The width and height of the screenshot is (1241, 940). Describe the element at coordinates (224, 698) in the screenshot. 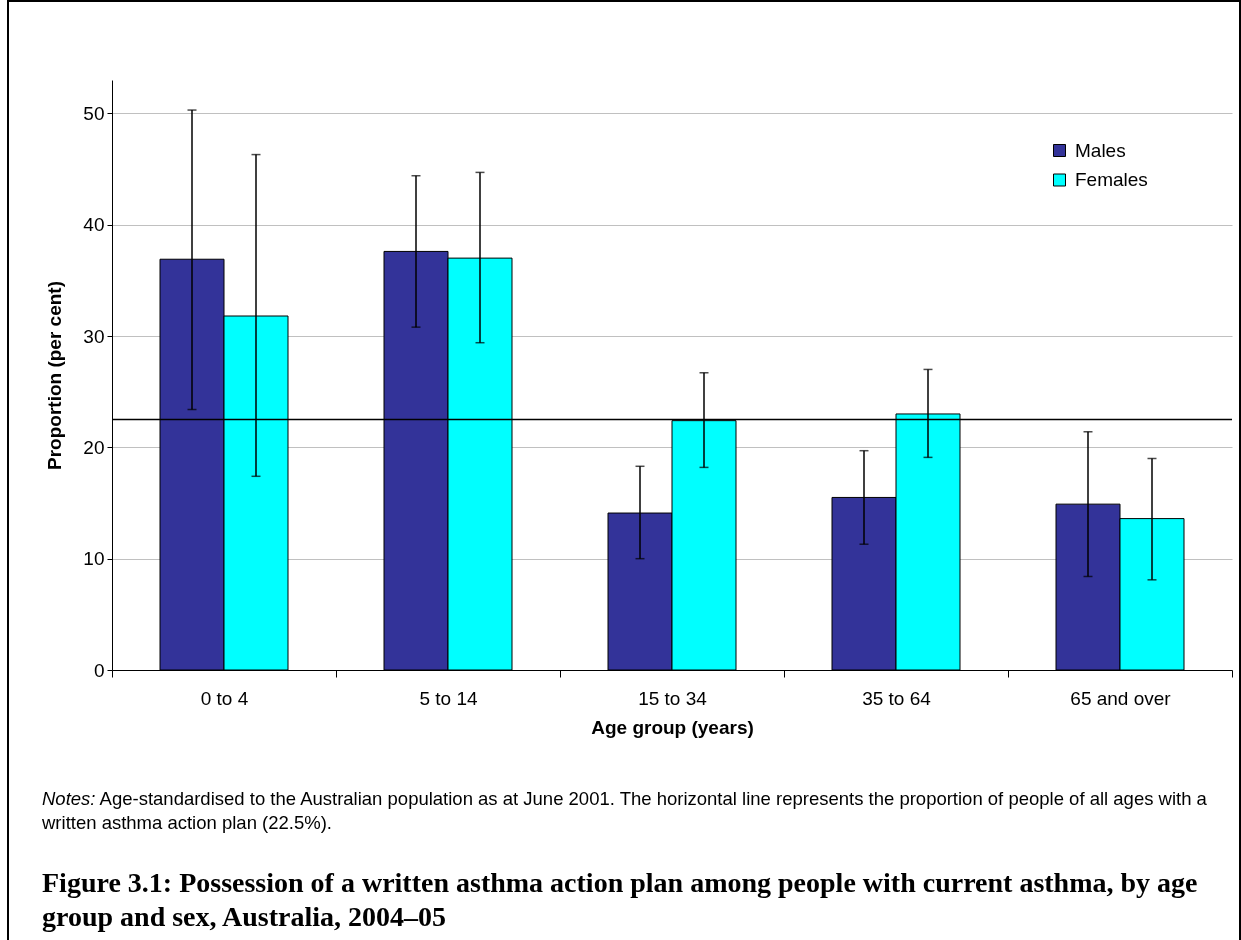

I see `x-tick-label: 0 to 4` at that location.